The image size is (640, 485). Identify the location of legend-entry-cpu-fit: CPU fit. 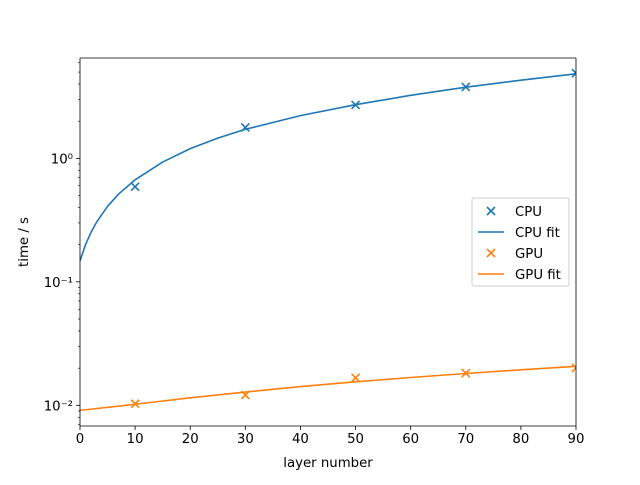
(519, 233).